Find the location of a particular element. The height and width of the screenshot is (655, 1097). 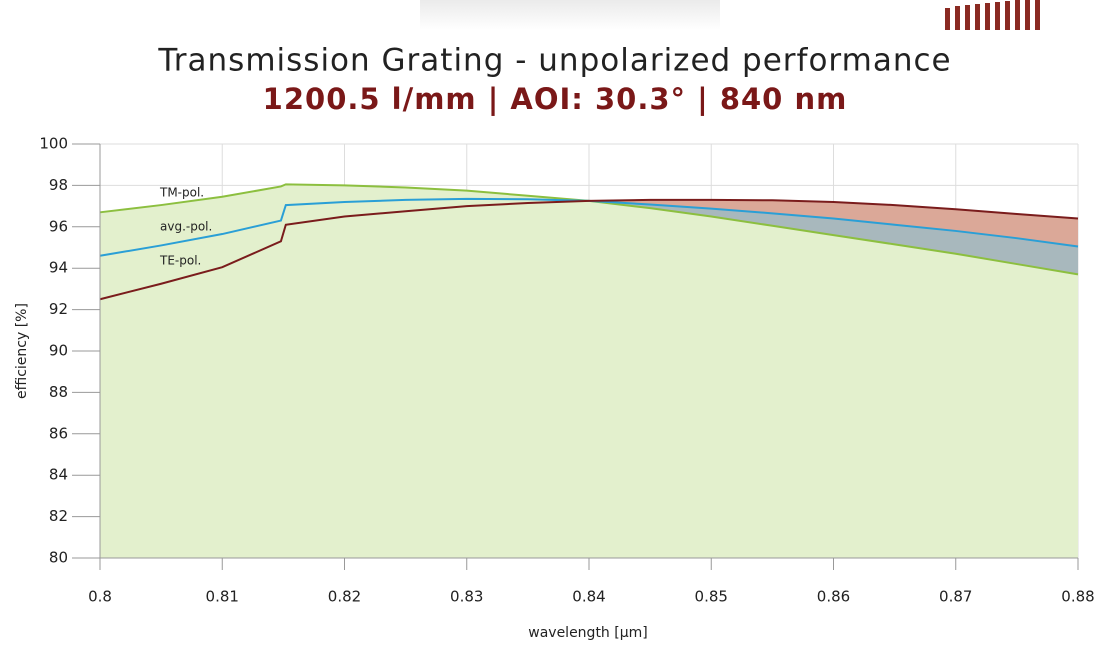

x-tick-label: 0.85 is located at coordinates (711, 597).